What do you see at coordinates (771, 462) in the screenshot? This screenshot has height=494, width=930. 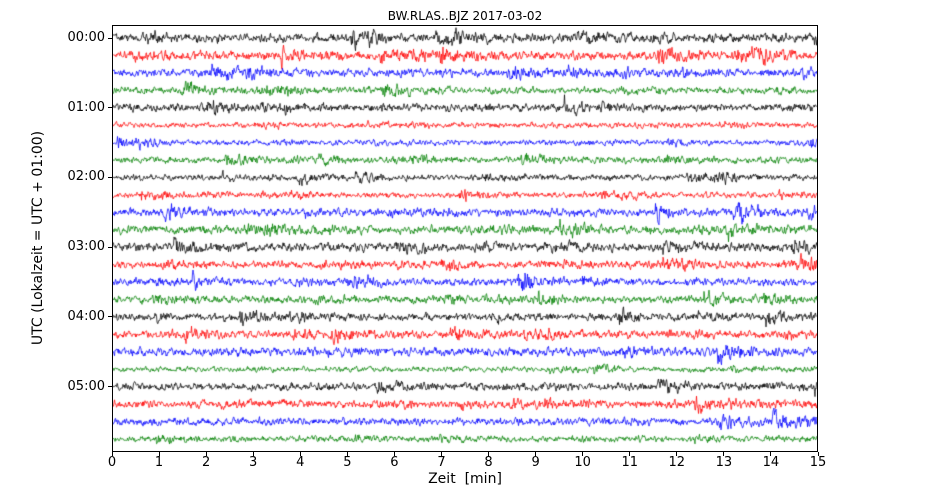 I see `x-tick-label: 14` at bounding box center [771, 462].